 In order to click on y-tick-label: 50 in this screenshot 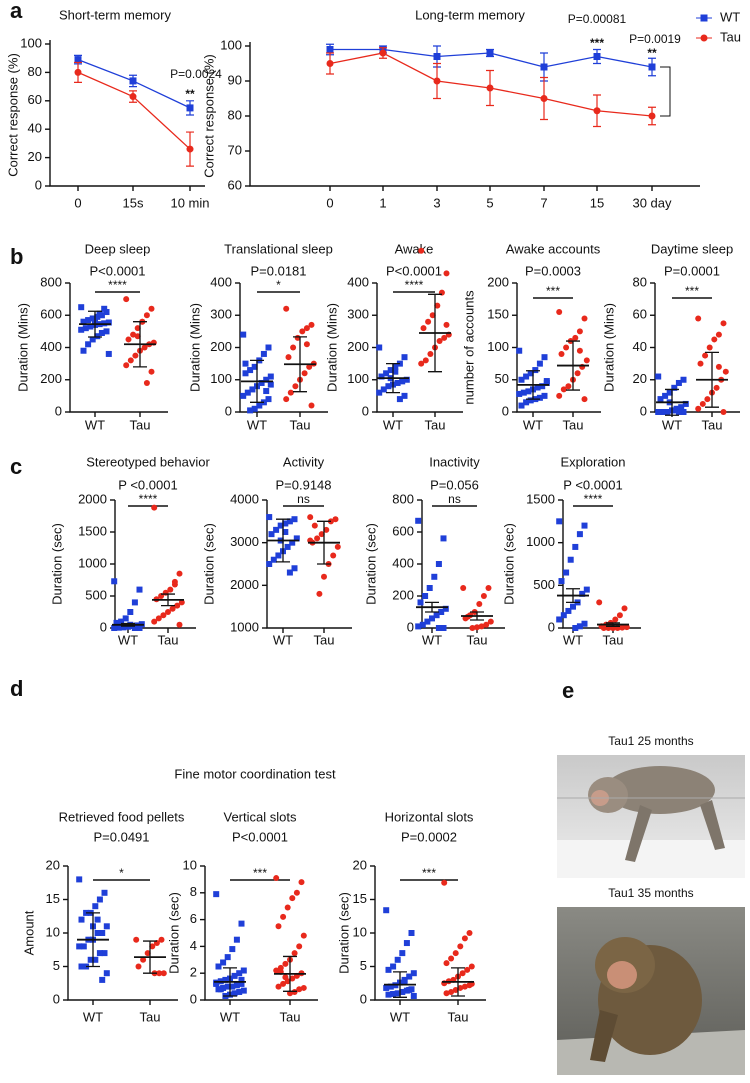, I will do `click(502, 378)`.